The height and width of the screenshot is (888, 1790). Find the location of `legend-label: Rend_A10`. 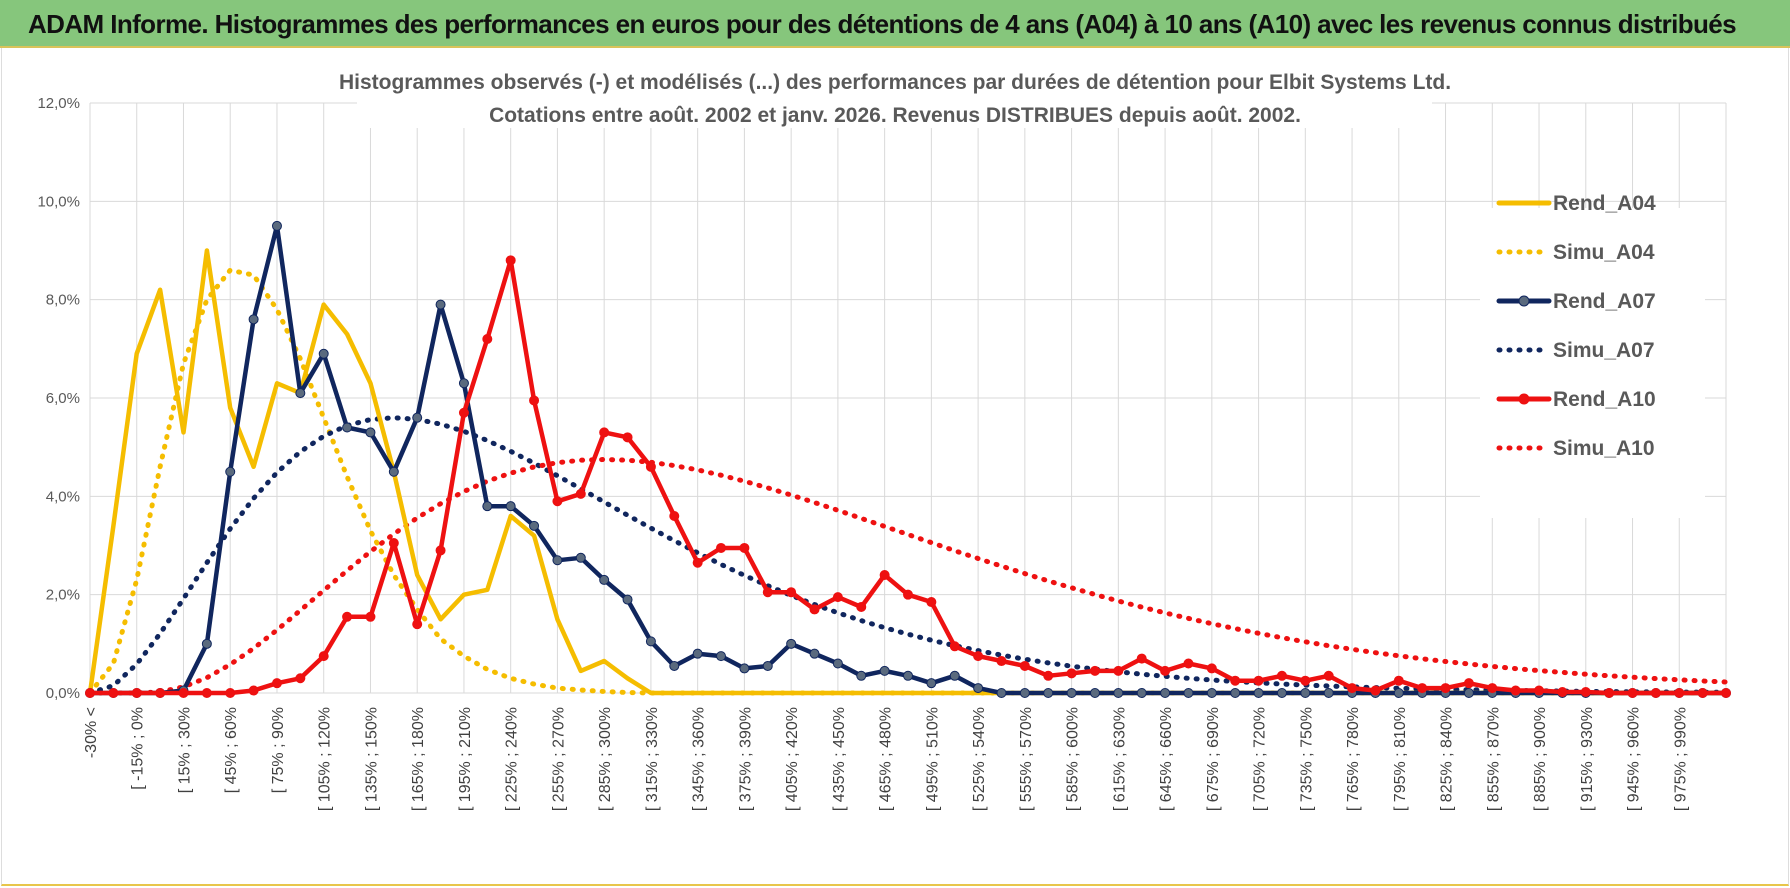

legend-label: Rend_A10 is located at coordinates (1604, 399).